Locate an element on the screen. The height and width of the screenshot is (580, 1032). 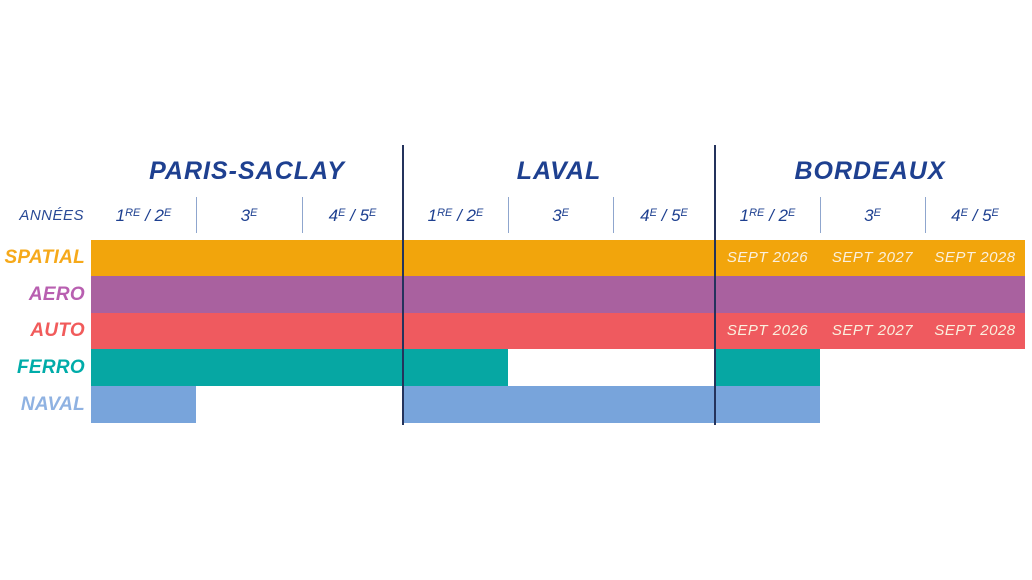
auto-sept-2028: SEPT 2028 is located at coordinates (975, 330).